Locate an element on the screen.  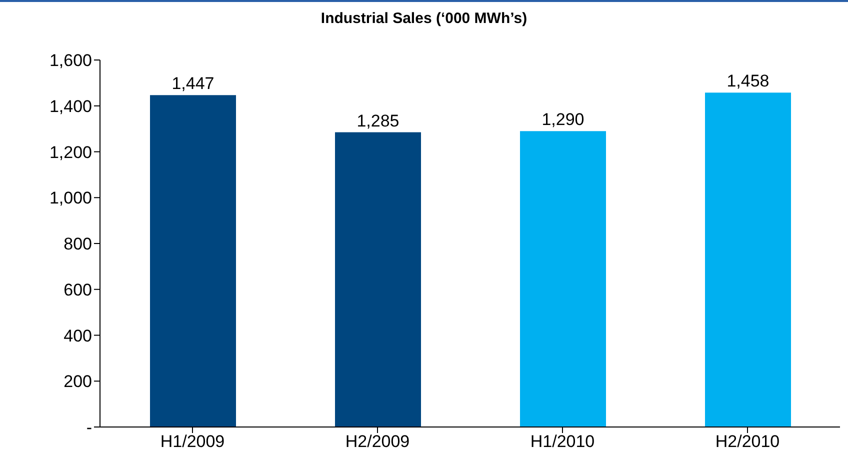
x-tick-label: H1/2010 is located at coordinates (562, 442).